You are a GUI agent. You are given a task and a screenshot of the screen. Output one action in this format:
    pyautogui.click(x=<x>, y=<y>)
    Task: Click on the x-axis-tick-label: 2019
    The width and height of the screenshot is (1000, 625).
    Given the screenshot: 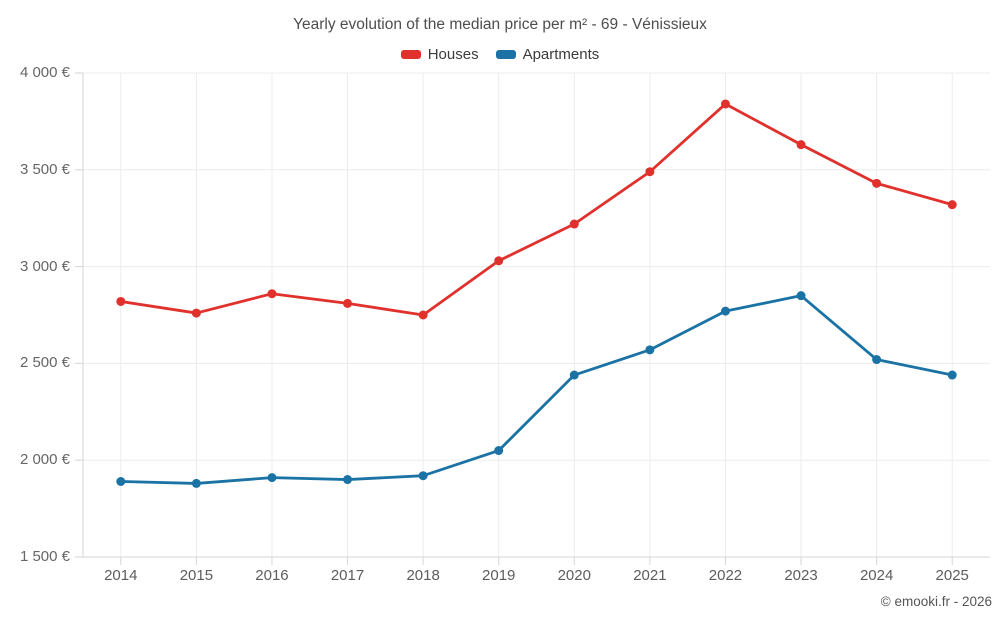 What is the action you would take?
    pyautogui.click(x=499, y=575)
    